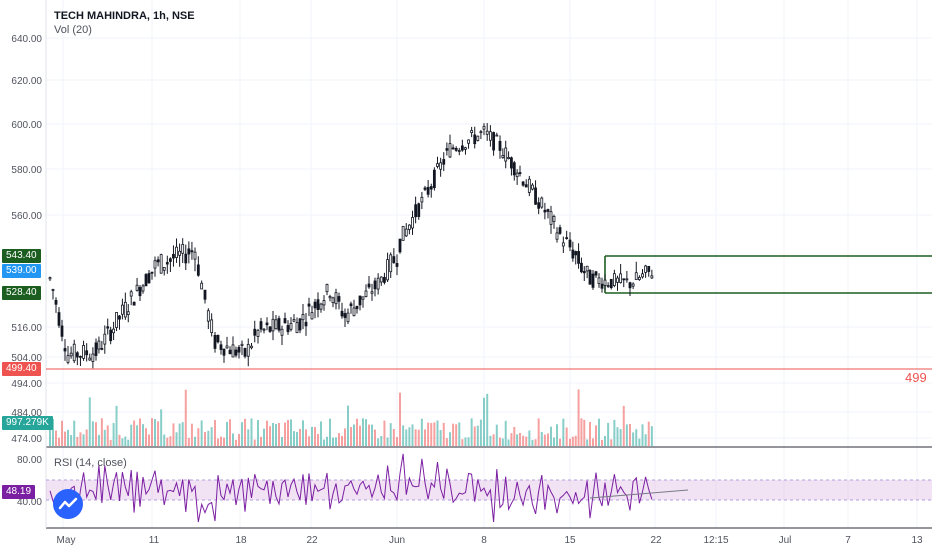 The height and width of the screenshot is (550, 932). Describe the element at coordinates (124, 16) in the screenshot. I see `symbol-title: TECH MAHINDRA, 1h, NSE` at that location.